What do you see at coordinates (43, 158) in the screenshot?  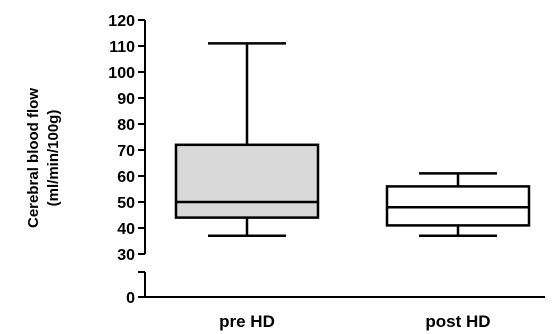 I see `y-axis-title: Cerebral blood flow (ml/min/100g)` at bounding box center [43, 158].